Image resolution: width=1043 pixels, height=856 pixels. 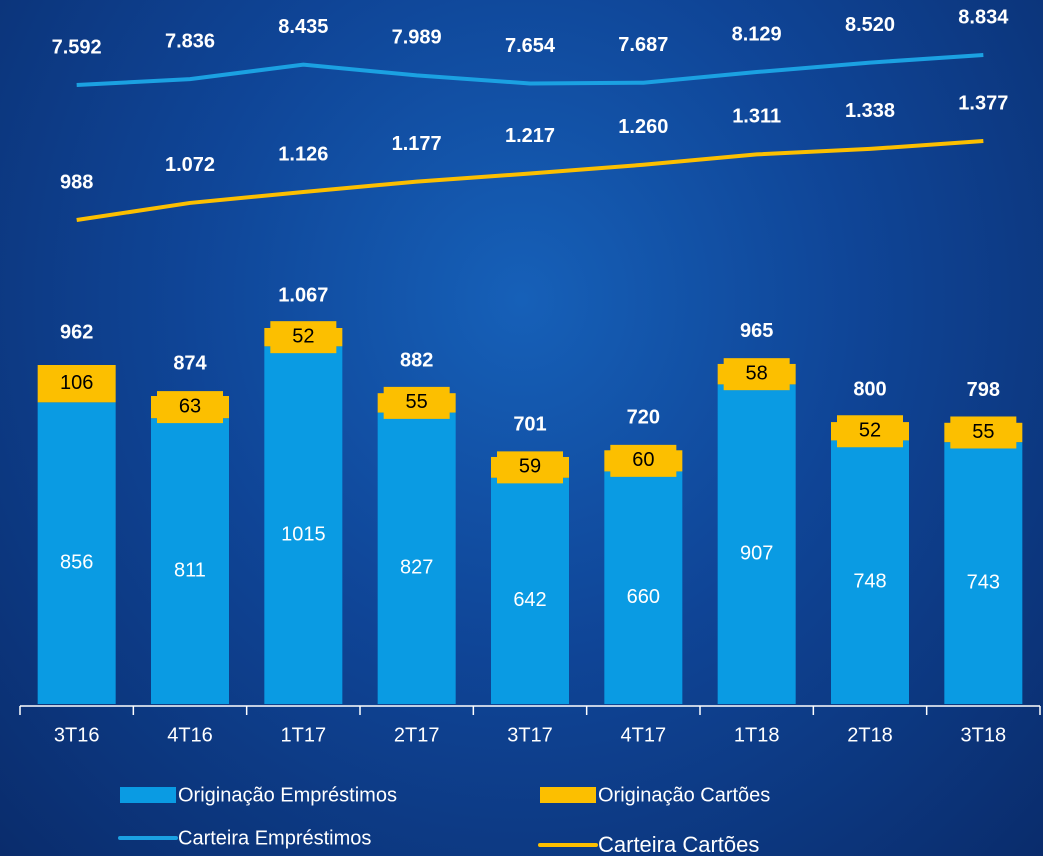 I want to click on line-label: 1.311, so click(x=756, y=117).